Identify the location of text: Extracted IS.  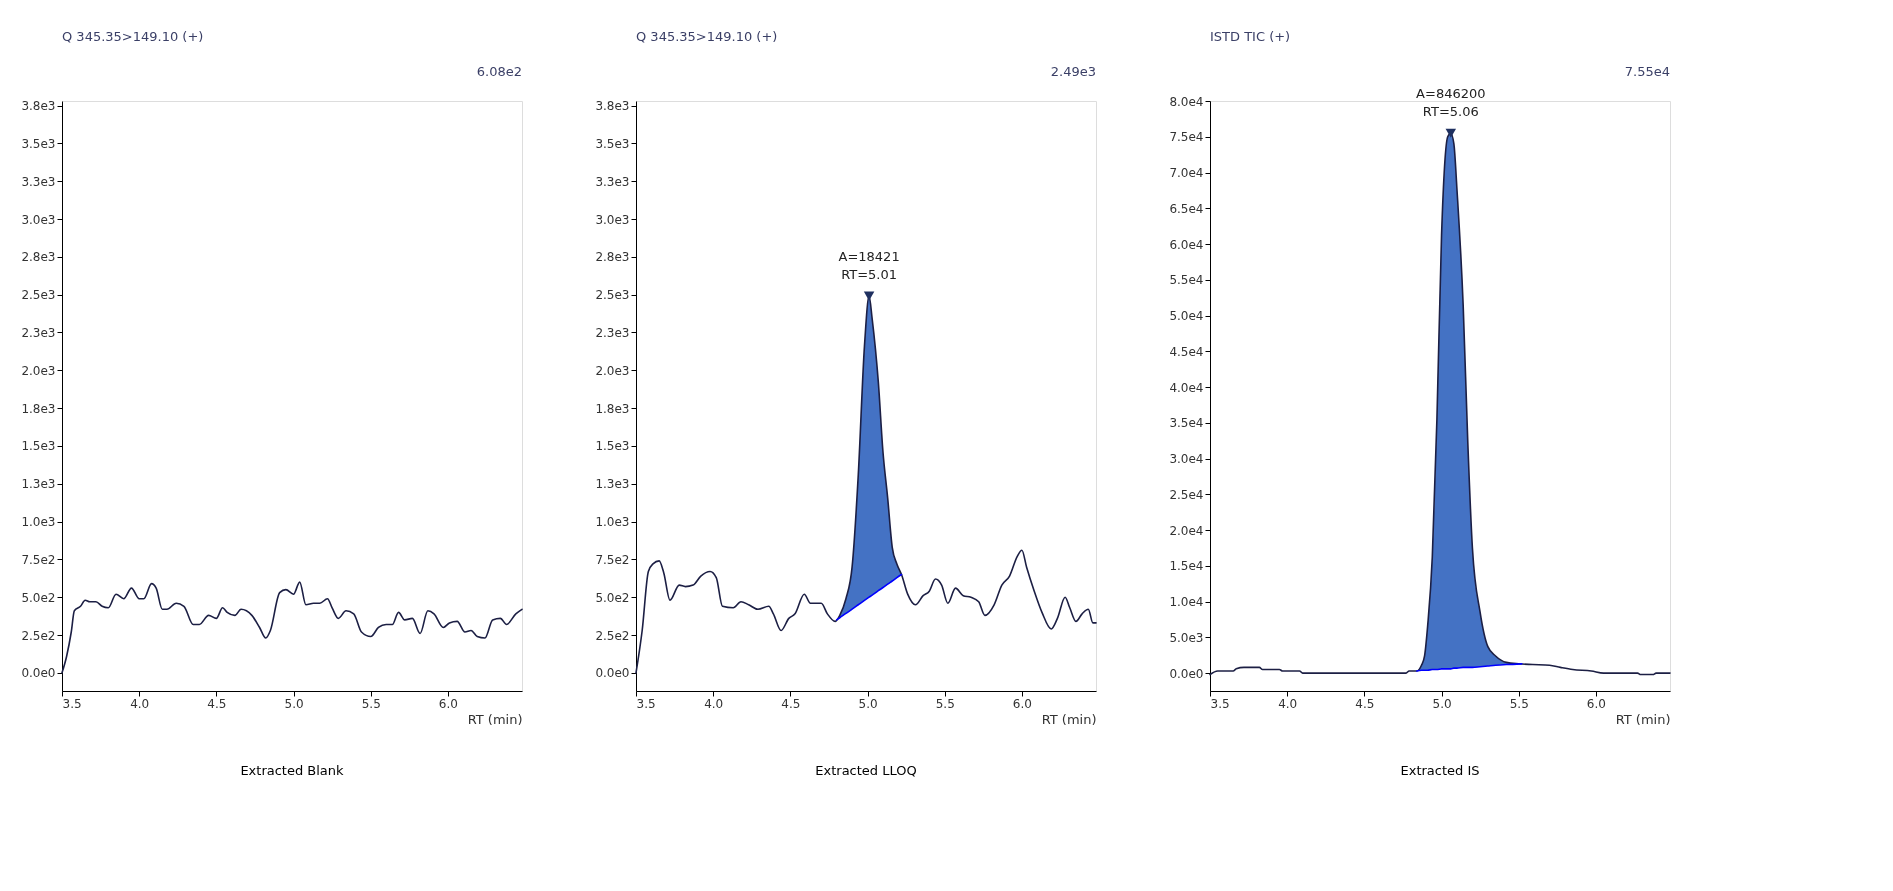
(1440, 770).